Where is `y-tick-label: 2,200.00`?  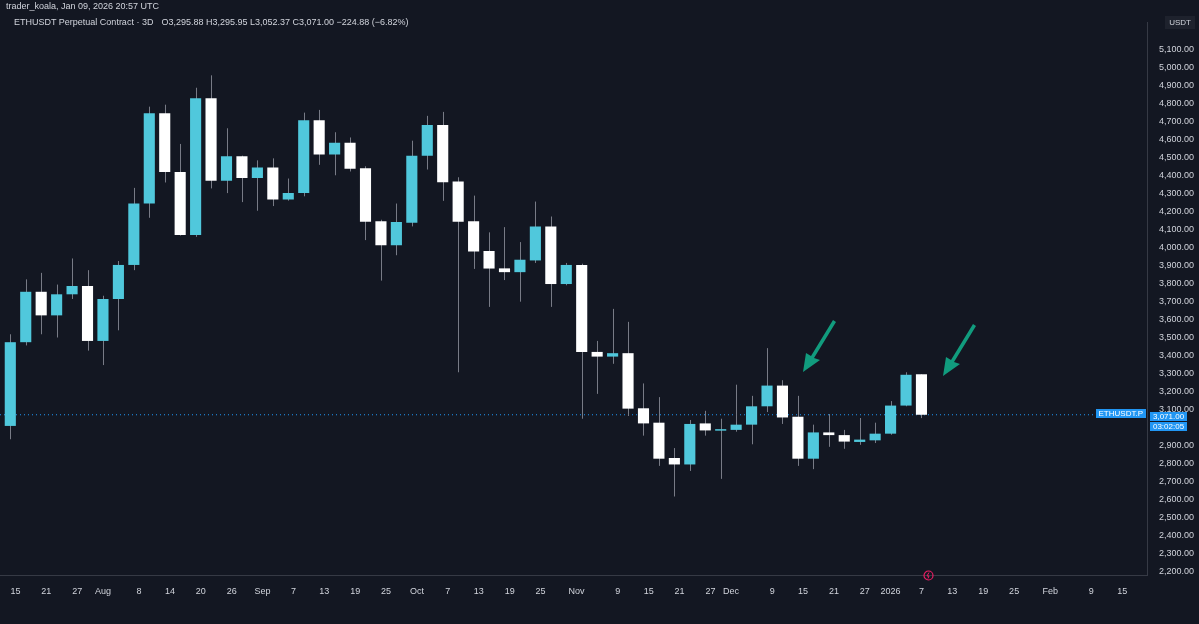
y-tick-label: 2,200.00 is located at coordinates (1176, 571).